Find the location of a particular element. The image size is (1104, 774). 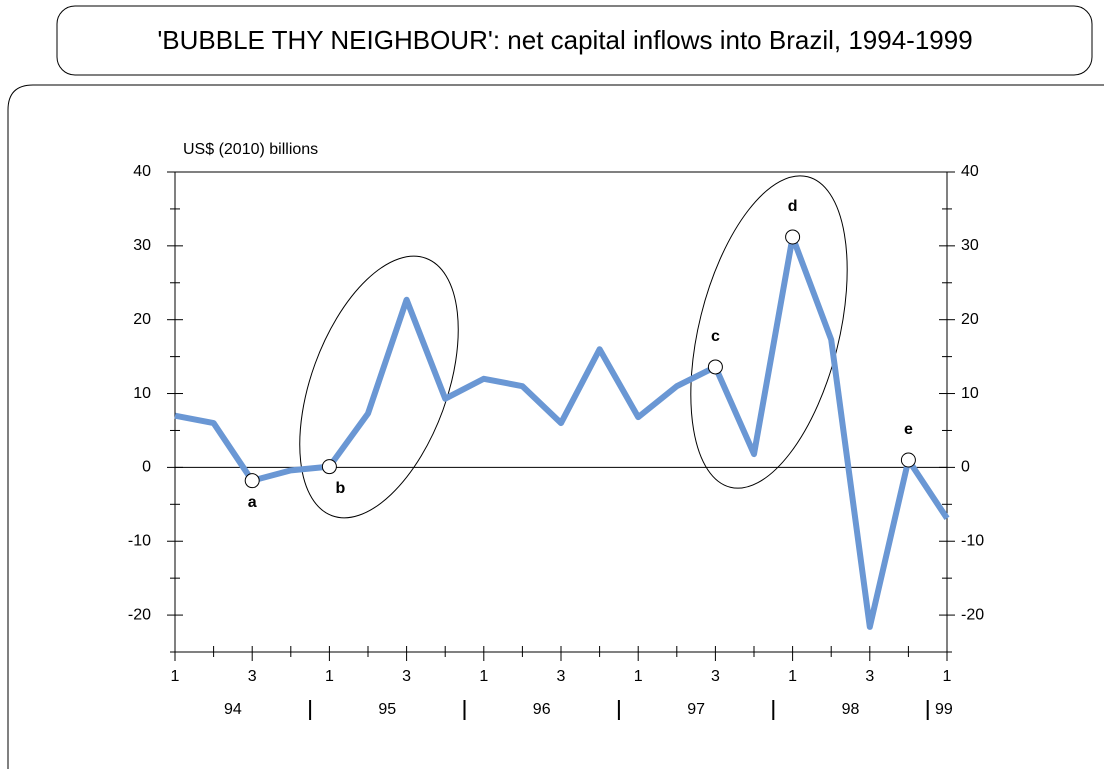

y2-tick-label: 40 is located at coordinates (970, 171).